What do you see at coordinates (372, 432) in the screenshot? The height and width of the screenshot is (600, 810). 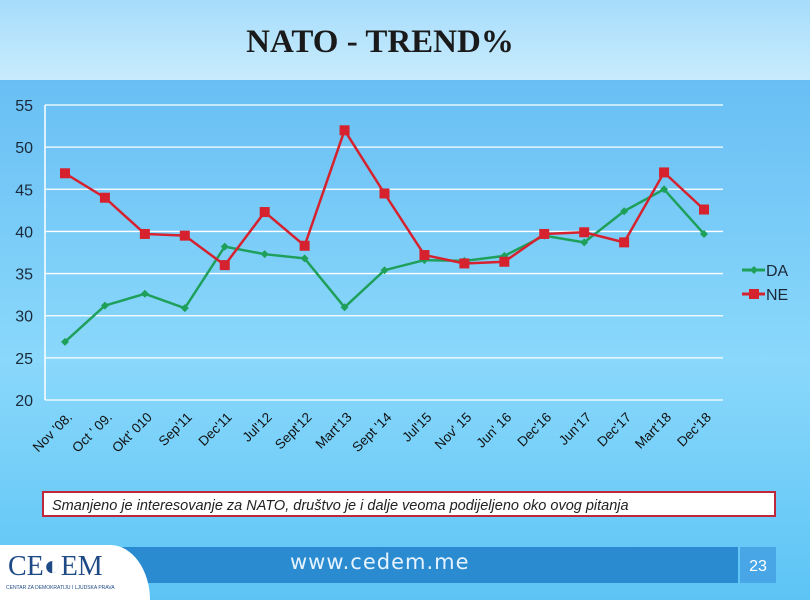 I see `x-tick-label: Sept '14` at bounding box center [372, 432].